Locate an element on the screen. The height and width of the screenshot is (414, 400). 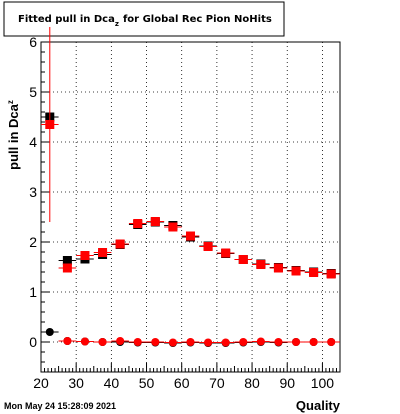
y-tick-label: 5 is located at coordinates (33, 92).